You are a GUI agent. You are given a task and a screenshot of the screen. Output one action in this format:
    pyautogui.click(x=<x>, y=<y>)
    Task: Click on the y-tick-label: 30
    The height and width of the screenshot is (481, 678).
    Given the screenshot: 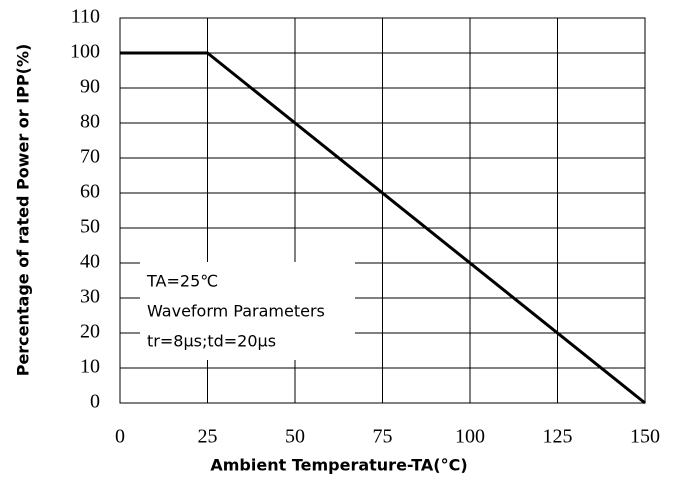 What is the action you would take?
    pyautogui.click(x=90, y=297)
    